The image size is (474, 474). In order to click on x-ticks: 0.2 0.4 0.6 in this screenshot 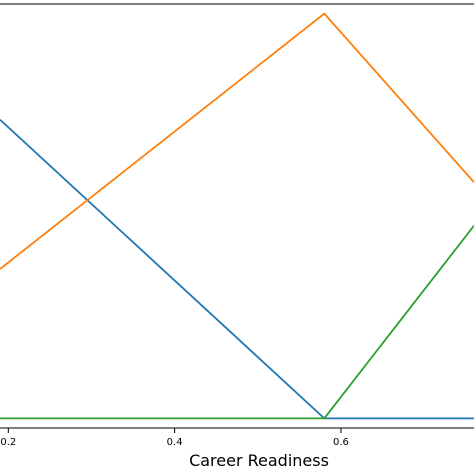, I will do `click(174, 438)`.